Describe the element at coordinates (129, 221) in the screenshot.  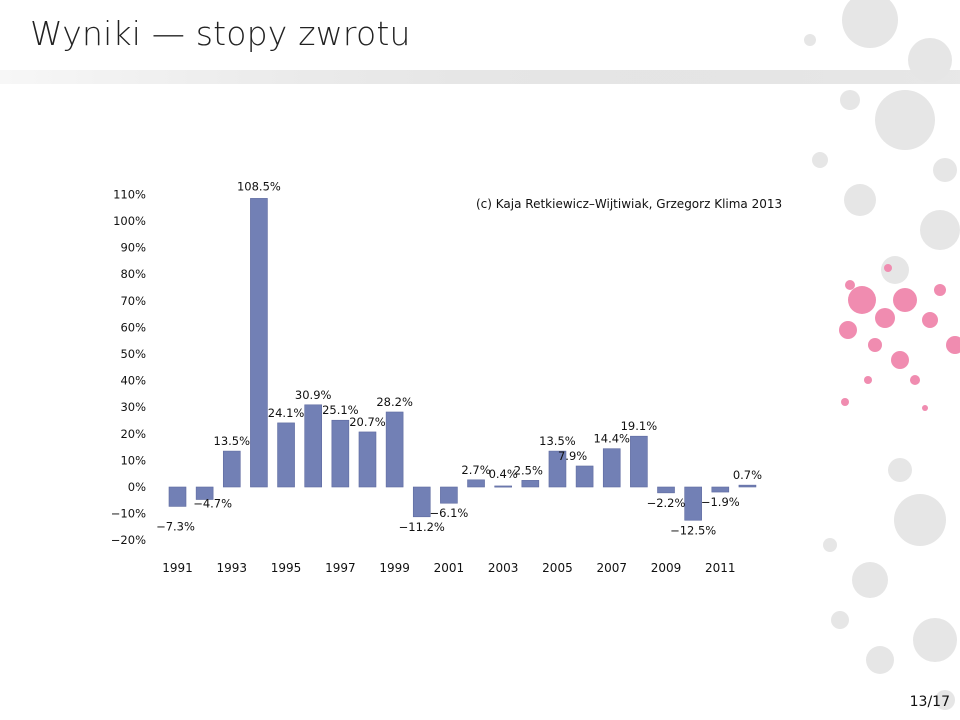
I see `y-tick-label: 100%` at that location.